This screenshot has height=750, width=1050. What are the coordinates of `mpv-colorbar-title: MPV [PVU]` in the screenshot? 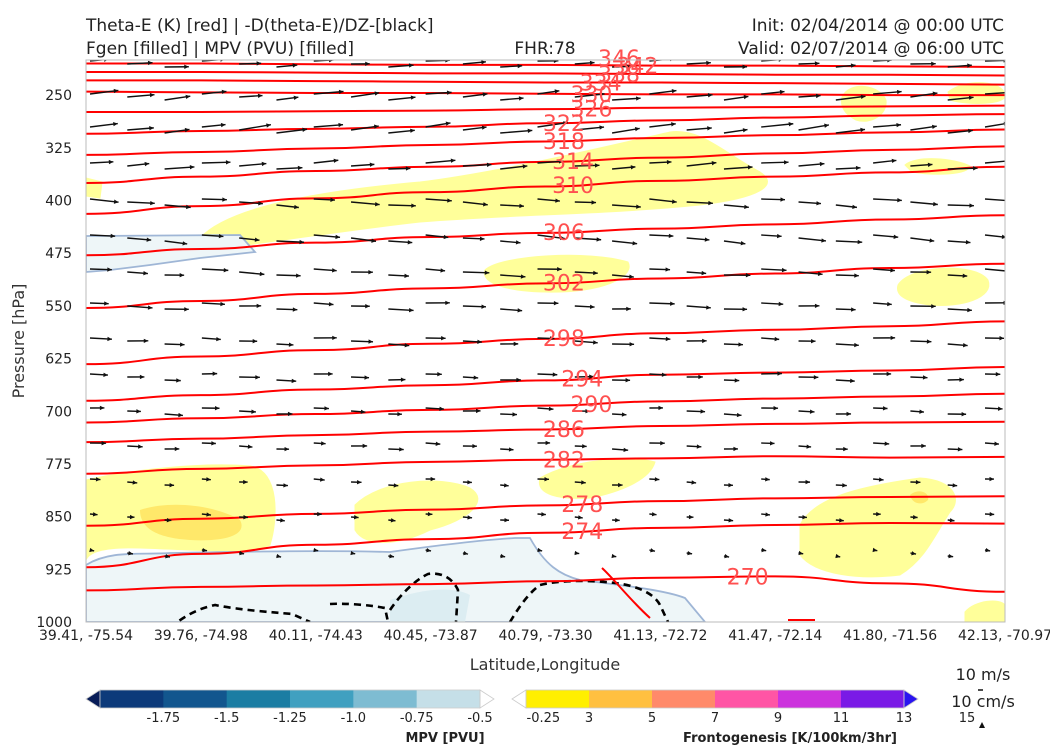 It's located at (444, 738).